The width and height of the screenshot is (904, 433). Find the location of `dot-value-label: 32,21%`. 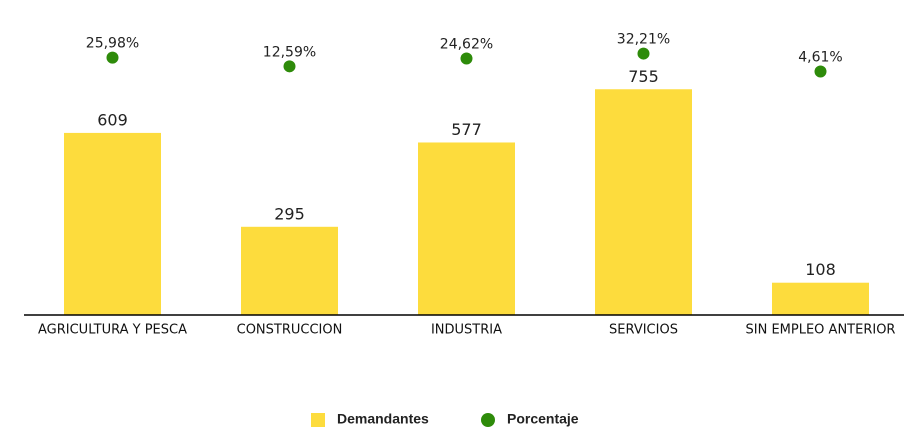

dot-value-label: 32,21% is located at coordinates (643, 40).